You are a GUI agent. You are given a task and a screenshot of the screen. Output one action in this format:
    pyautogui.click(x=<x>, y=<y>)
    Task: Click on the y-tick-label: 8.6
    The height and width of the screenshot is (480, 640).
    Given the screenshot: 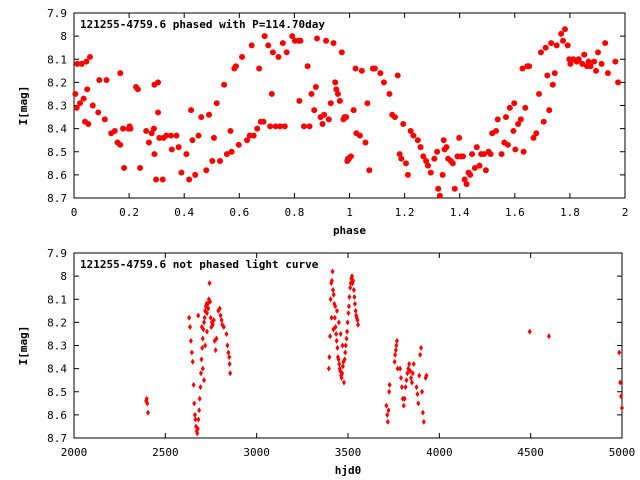 What is the action you would take?
    pyautogui.click(x=57, y=415)
    